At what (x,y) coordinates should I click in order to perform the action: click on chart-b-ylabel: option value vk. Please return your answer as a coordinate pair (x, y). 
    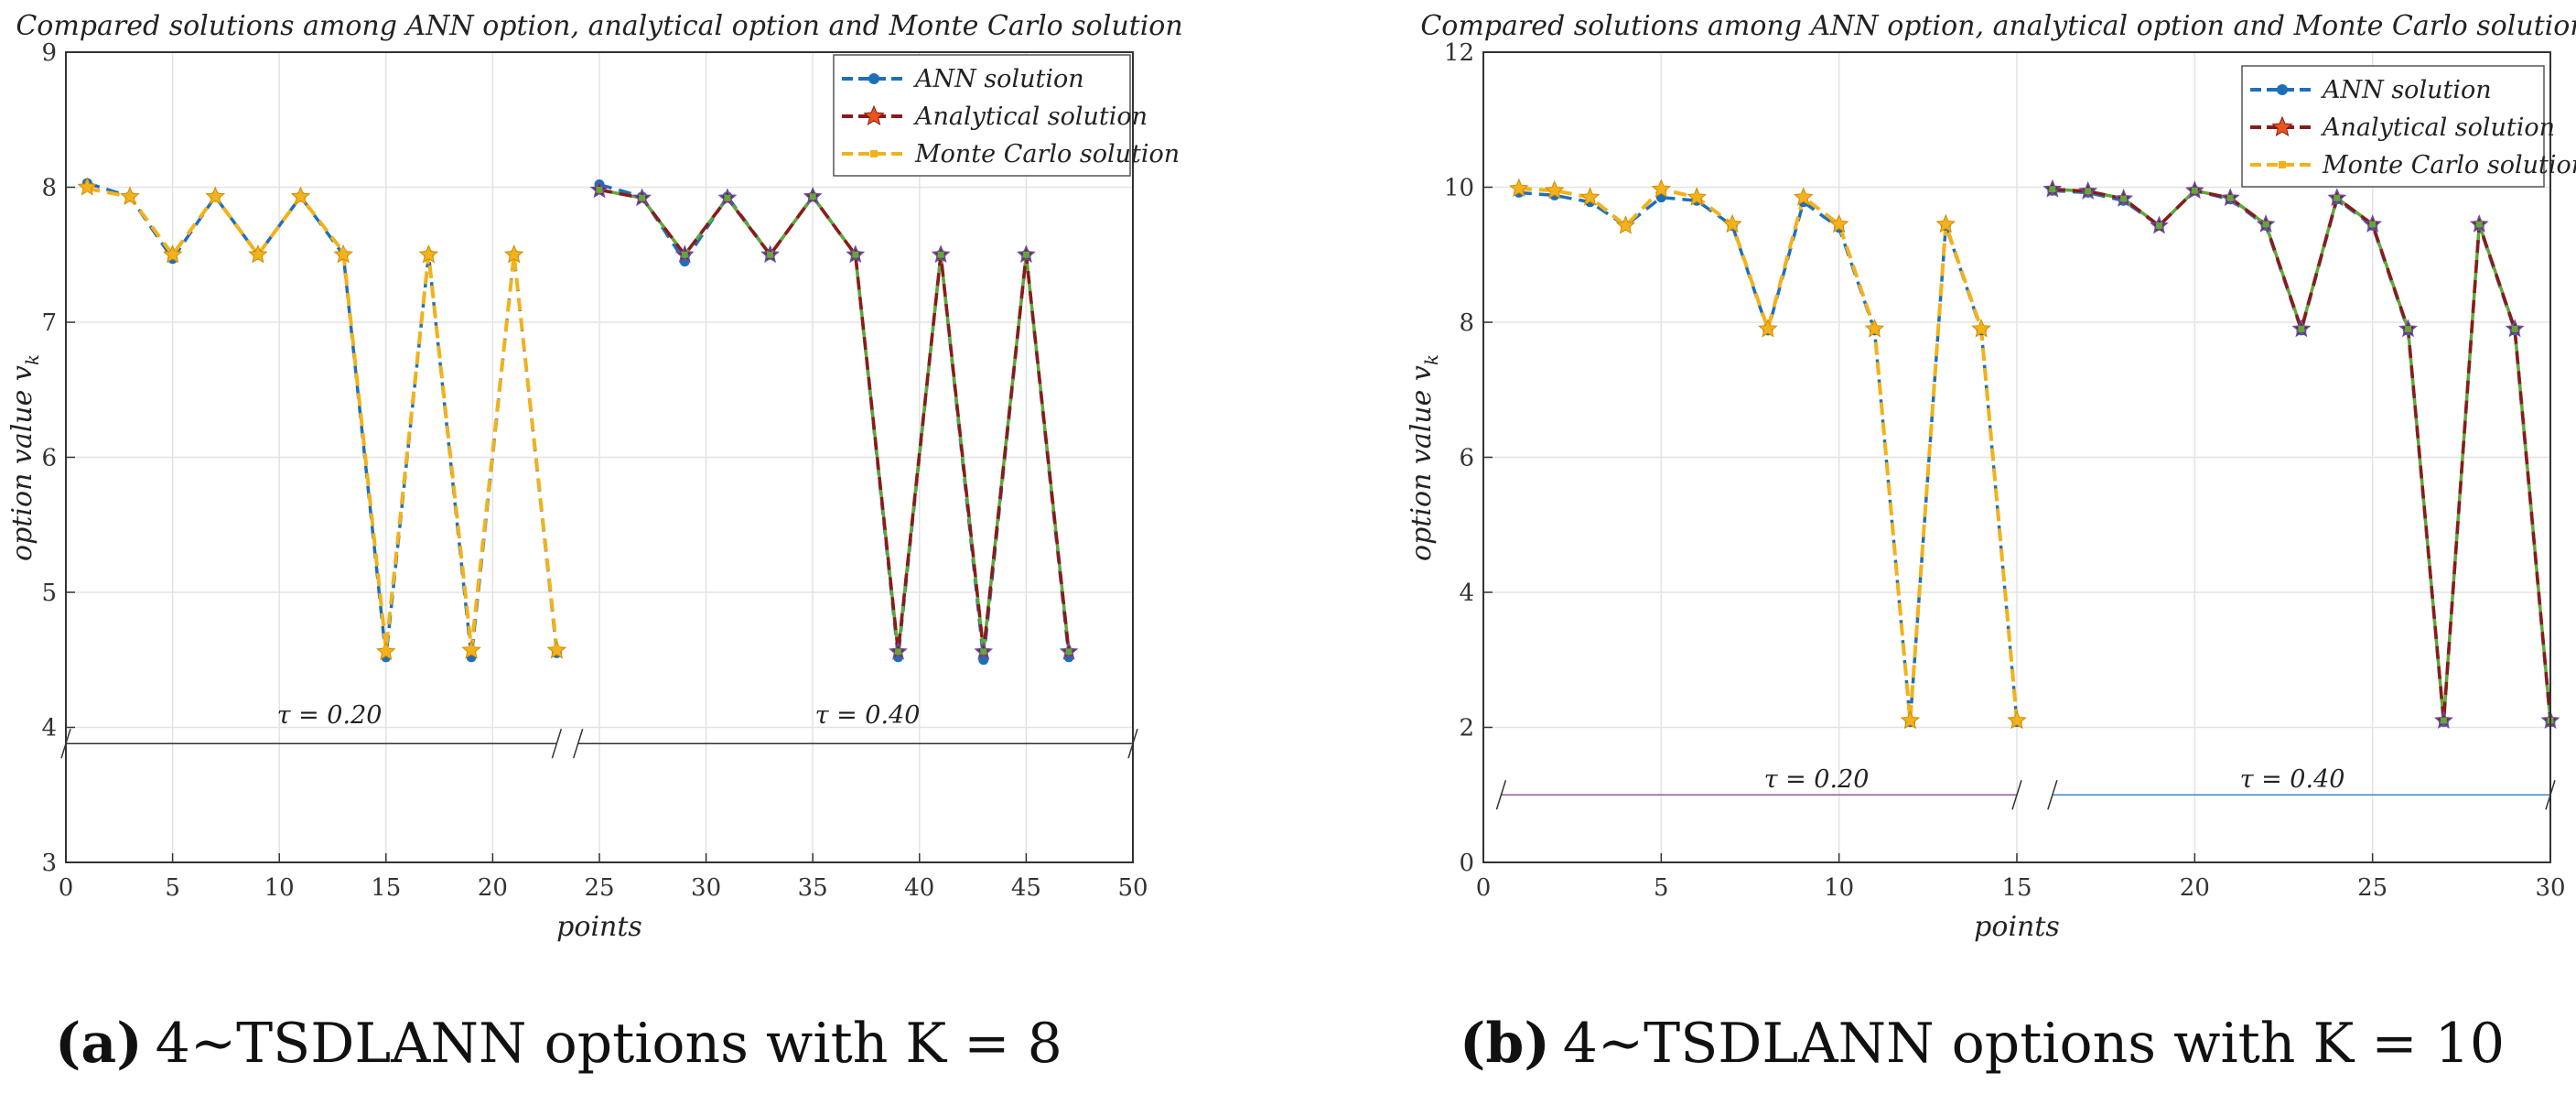
    Looking at the image, I should click on (1424, 457).